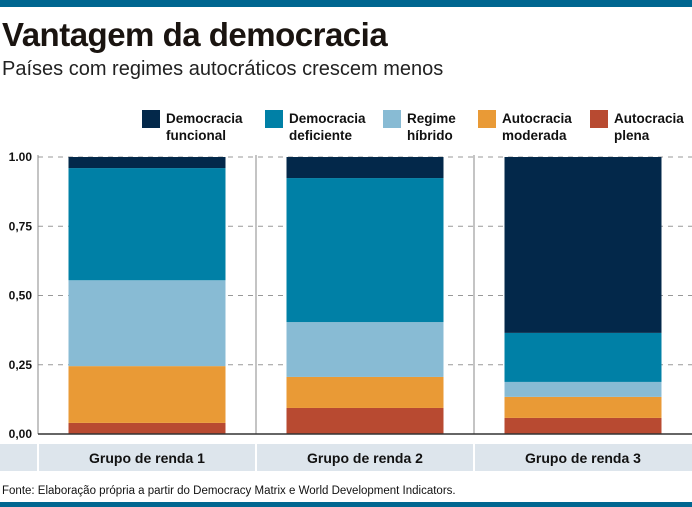  What do you see at coordinates (21, 434) in the screenshot?
I see `y-tick-label: 0,00` at bounding box center [21, 434].